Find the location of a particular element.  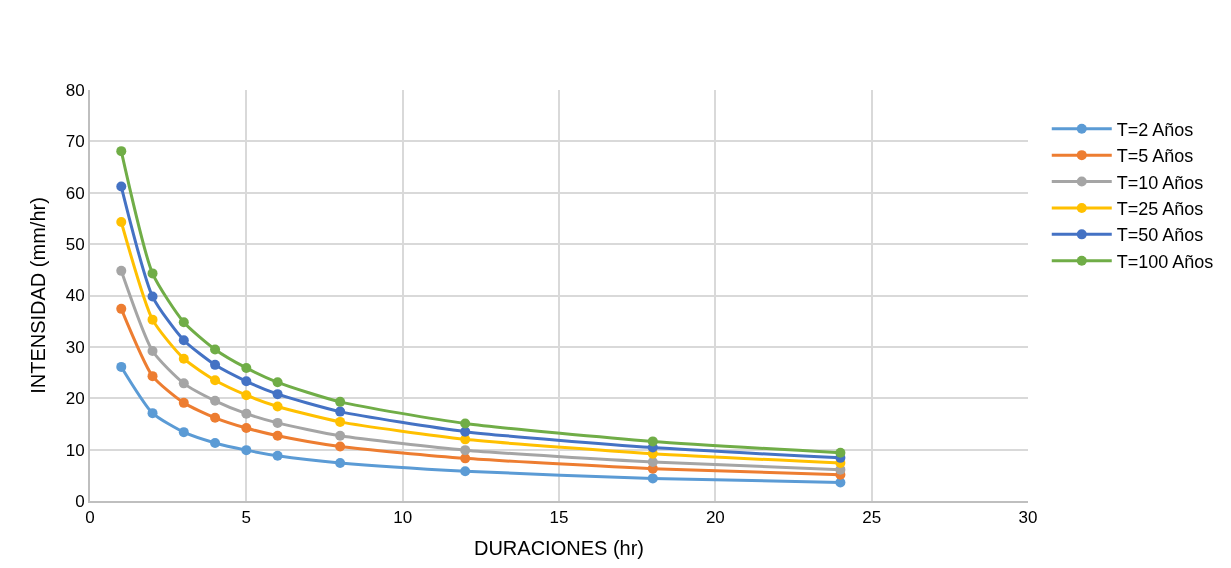

x-tick-label: 10 is located at coordinates (403, 518).